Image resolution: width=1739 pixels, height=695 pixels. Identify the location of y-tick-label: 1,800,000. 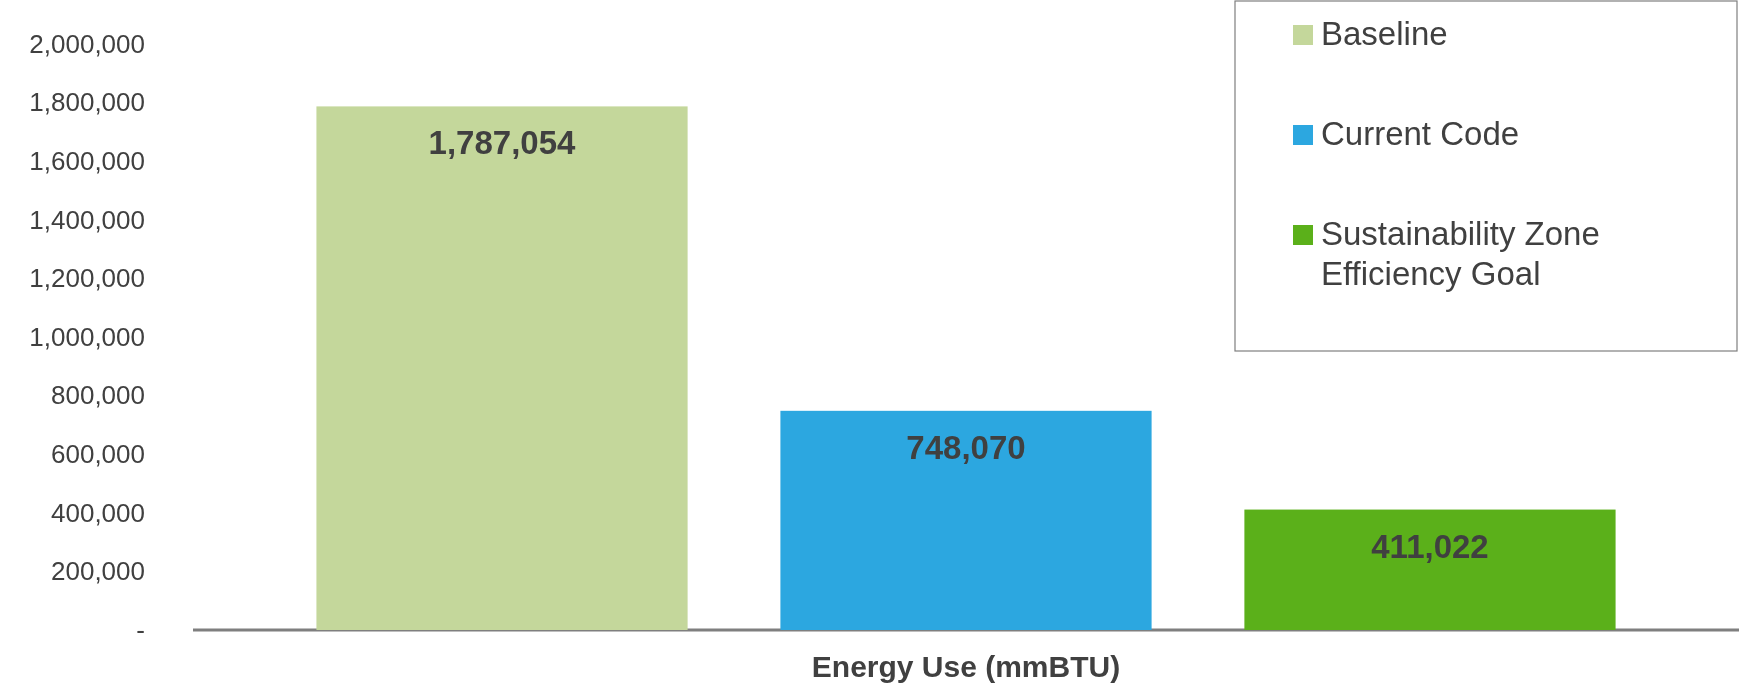
(87, 102).